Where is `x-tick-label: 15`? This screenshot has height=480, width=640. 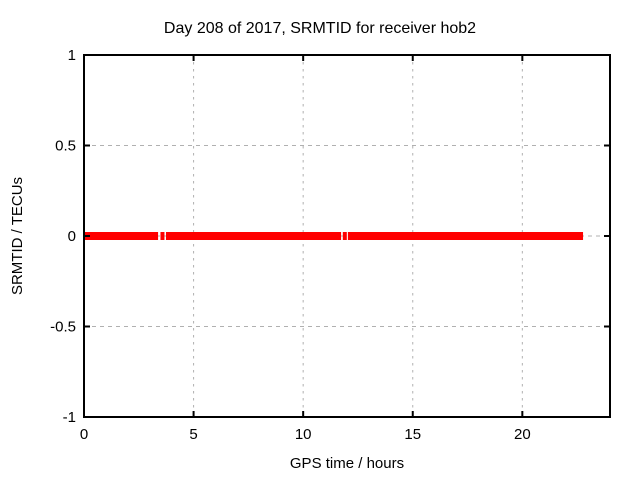 x-tick-label: 15 is located at coordinates (412, 434).